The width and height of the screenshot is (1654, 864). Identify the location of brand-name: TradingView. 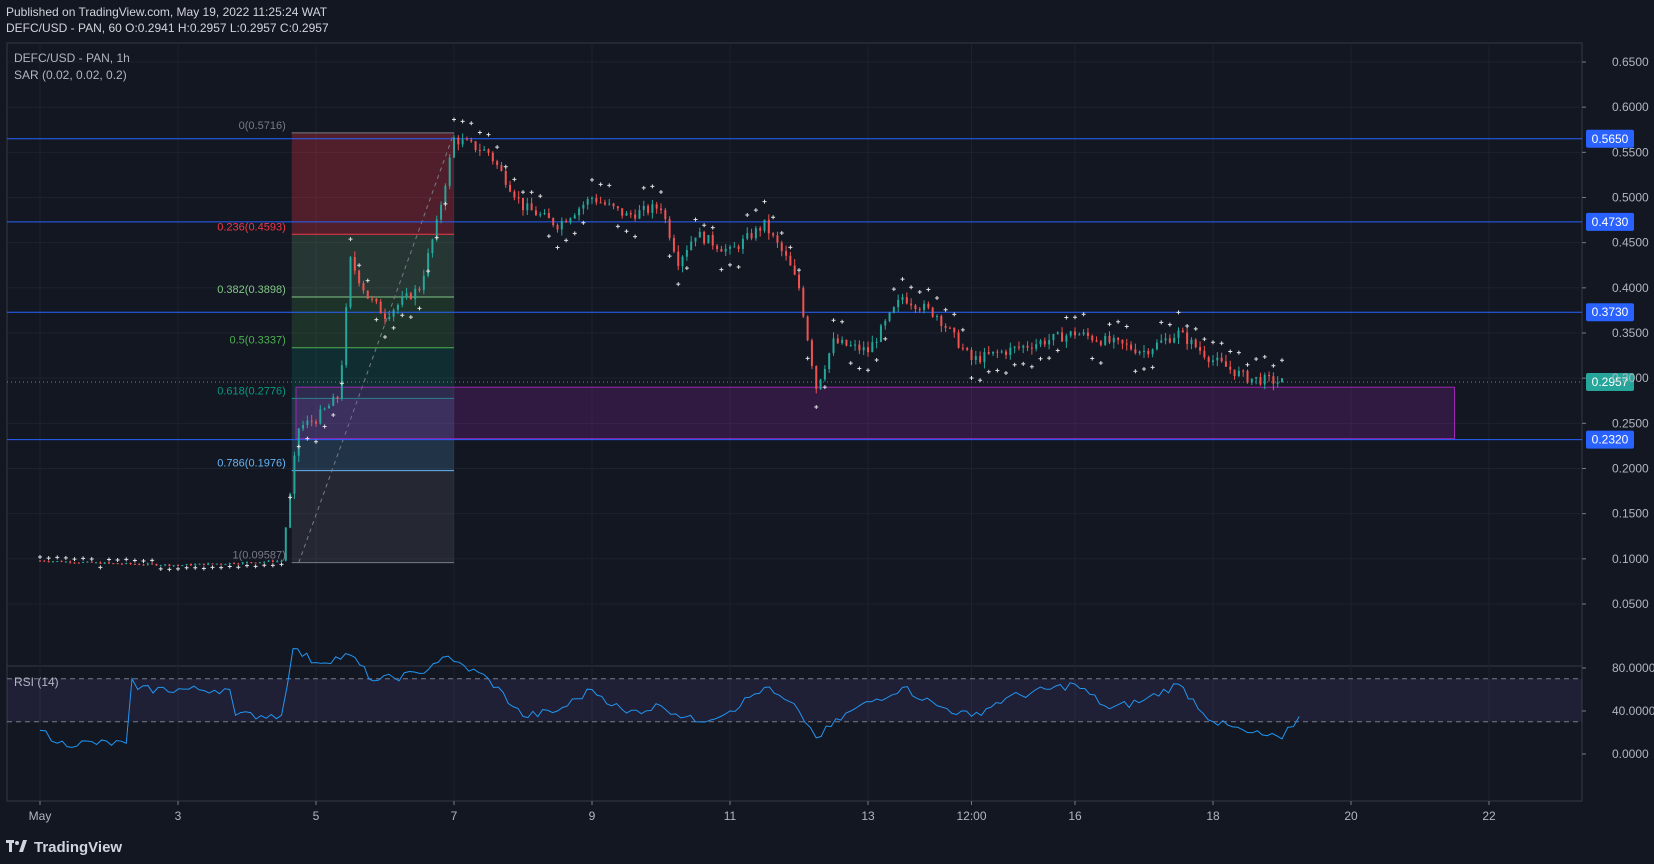
(78, 847).